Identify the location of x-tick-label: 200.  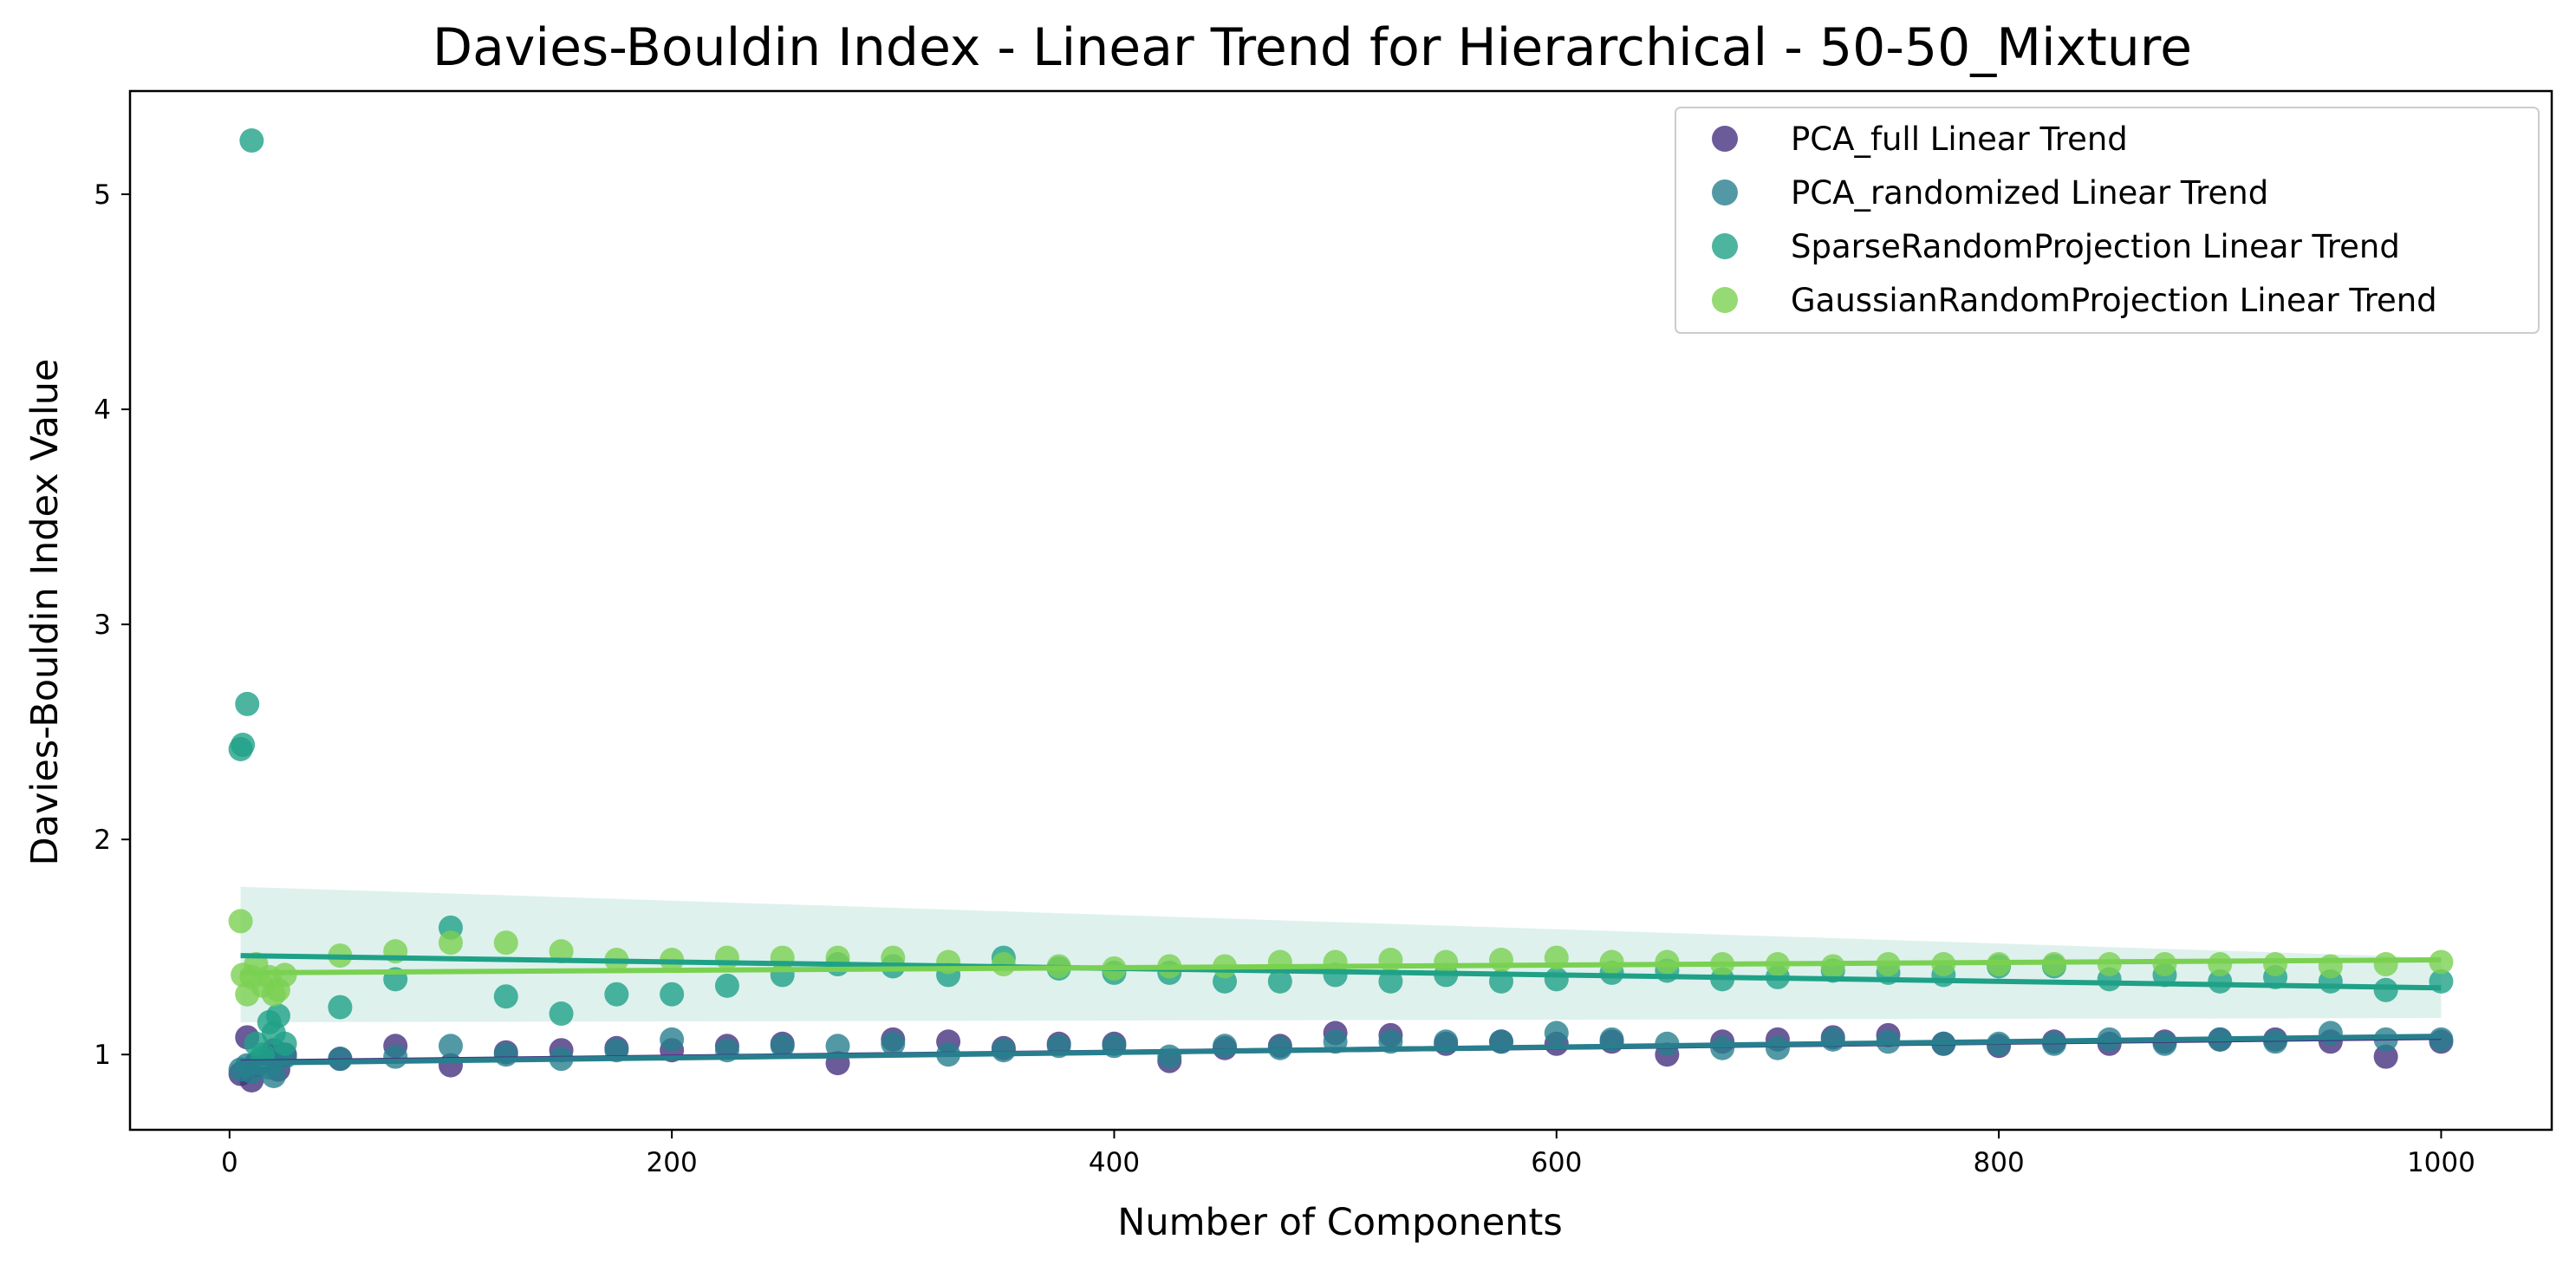
(672, 1162).